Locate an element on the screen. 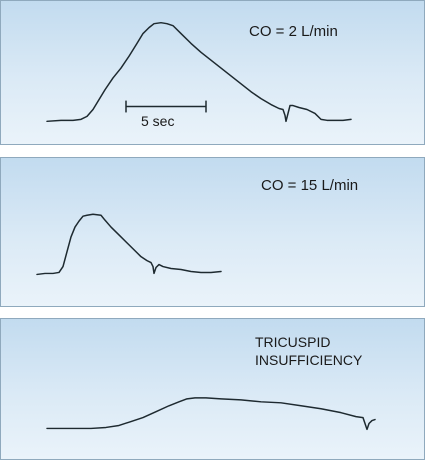 The height and width of the screenshot is (461, 427). panel-label-tricuspid: TRICUSPID INSUFFICIENCY is located at coordinates (308, 351).